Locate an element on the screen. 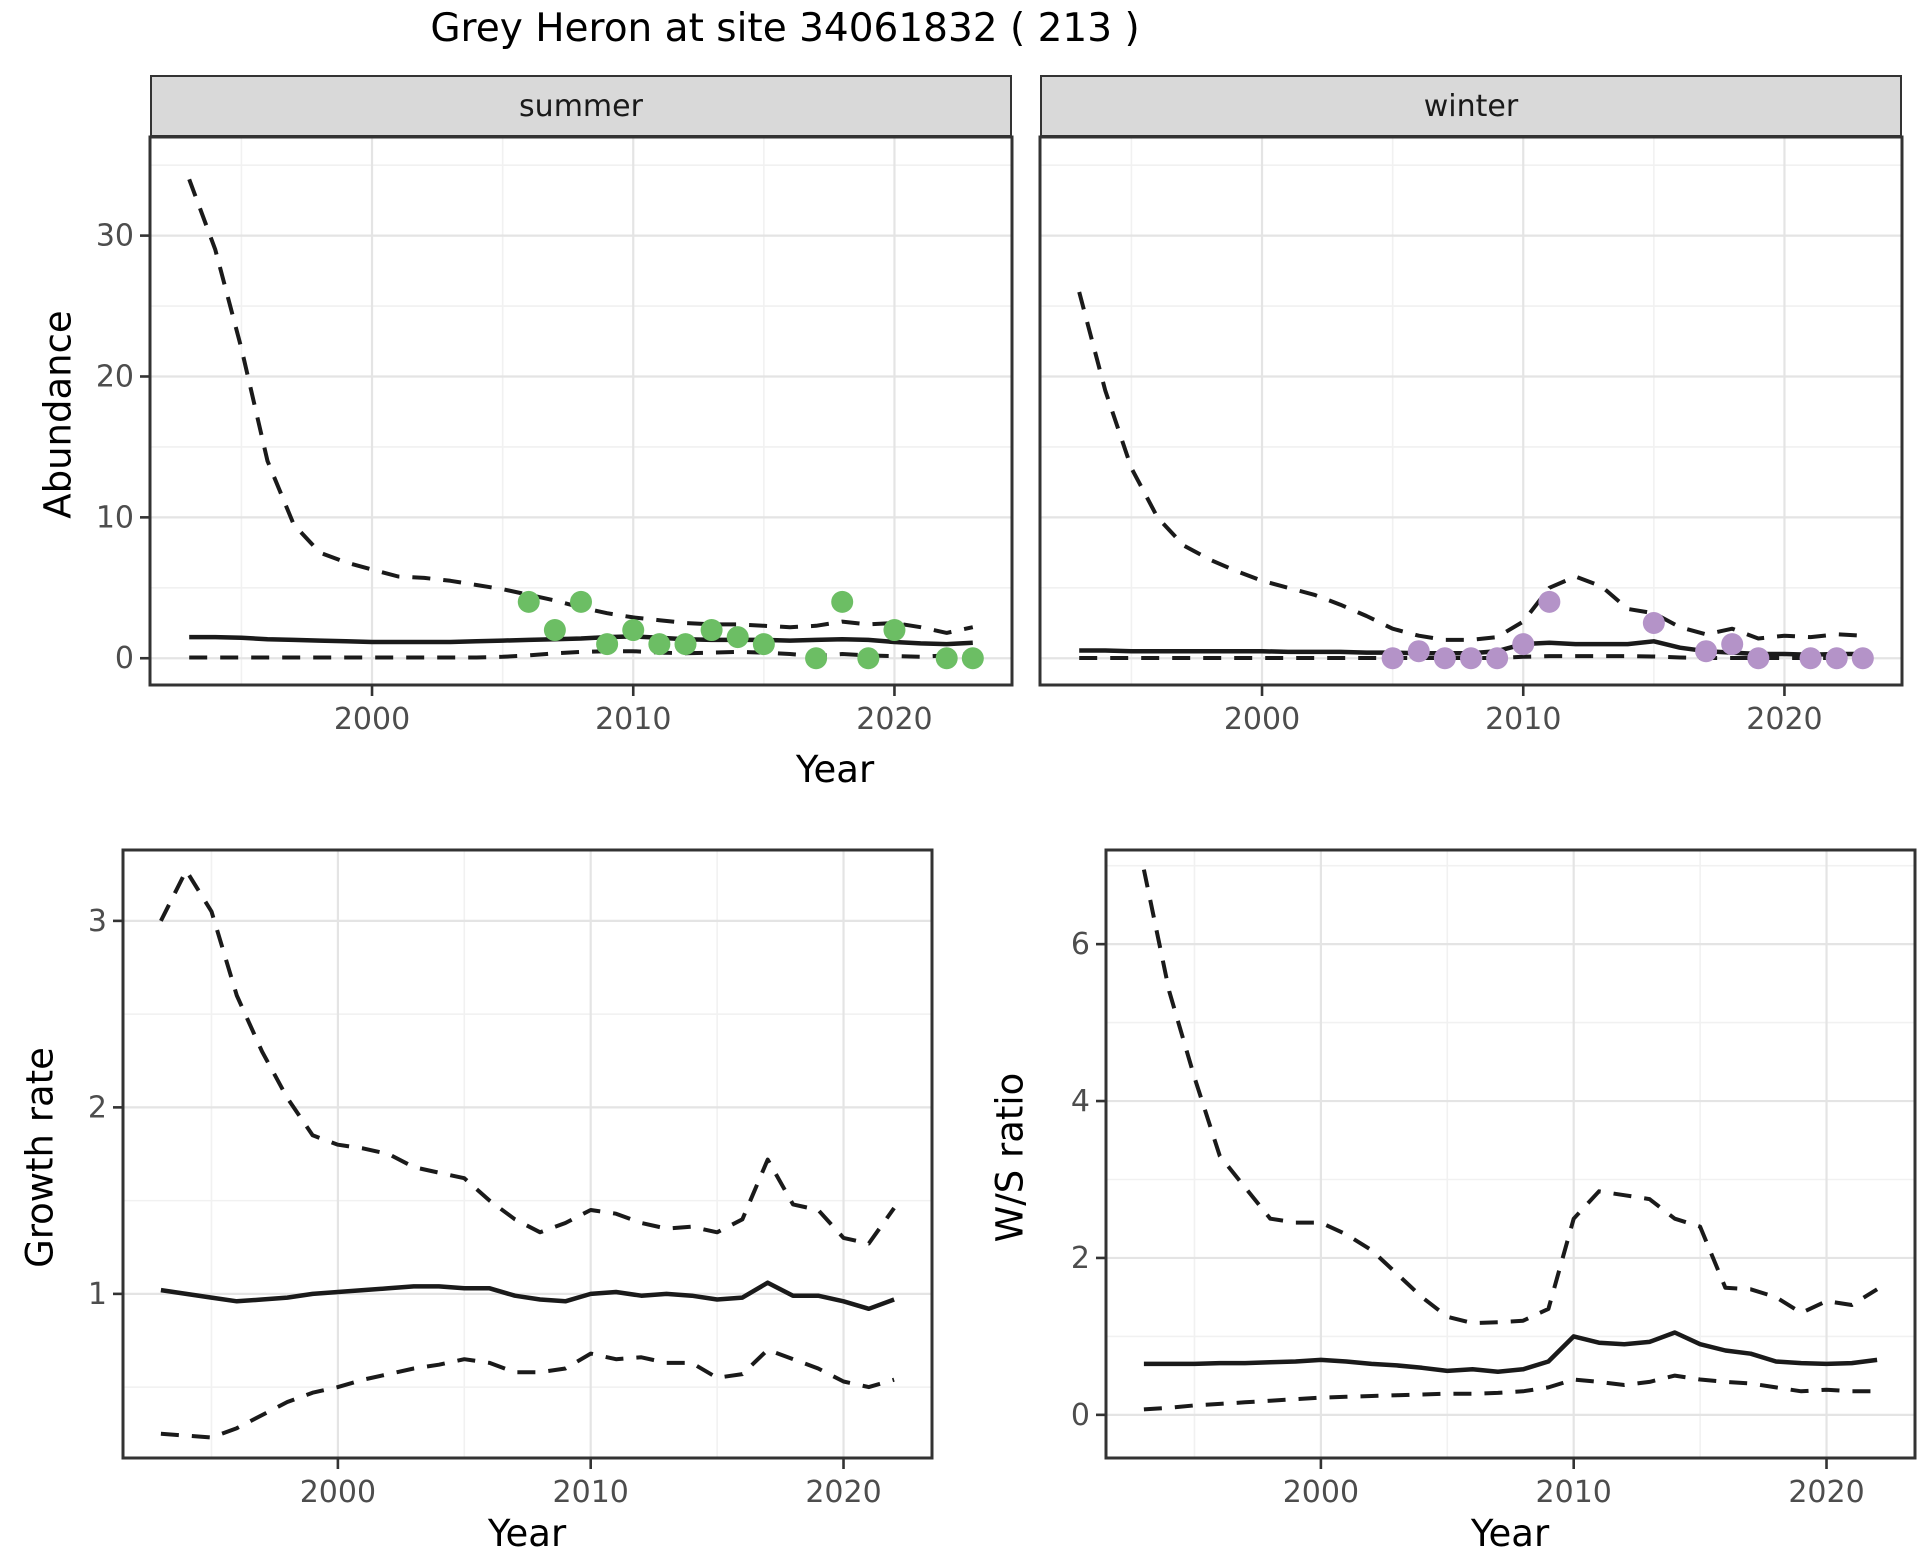 The image size is (1920, 1560). y-axis-title-growth: Growth rate is located at coordinates (40, 1157).